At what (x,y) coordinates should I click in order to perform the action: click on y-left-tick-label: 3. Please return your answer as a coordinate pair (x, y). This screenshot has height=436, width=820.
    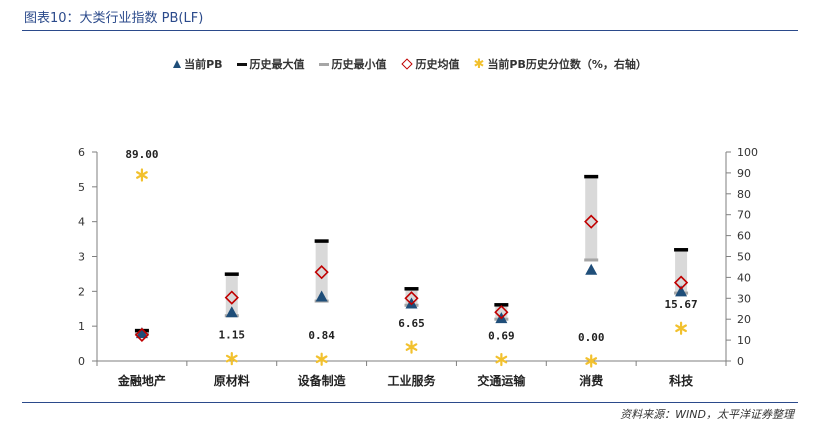
    Looking at the image, I should click on (81, 257).